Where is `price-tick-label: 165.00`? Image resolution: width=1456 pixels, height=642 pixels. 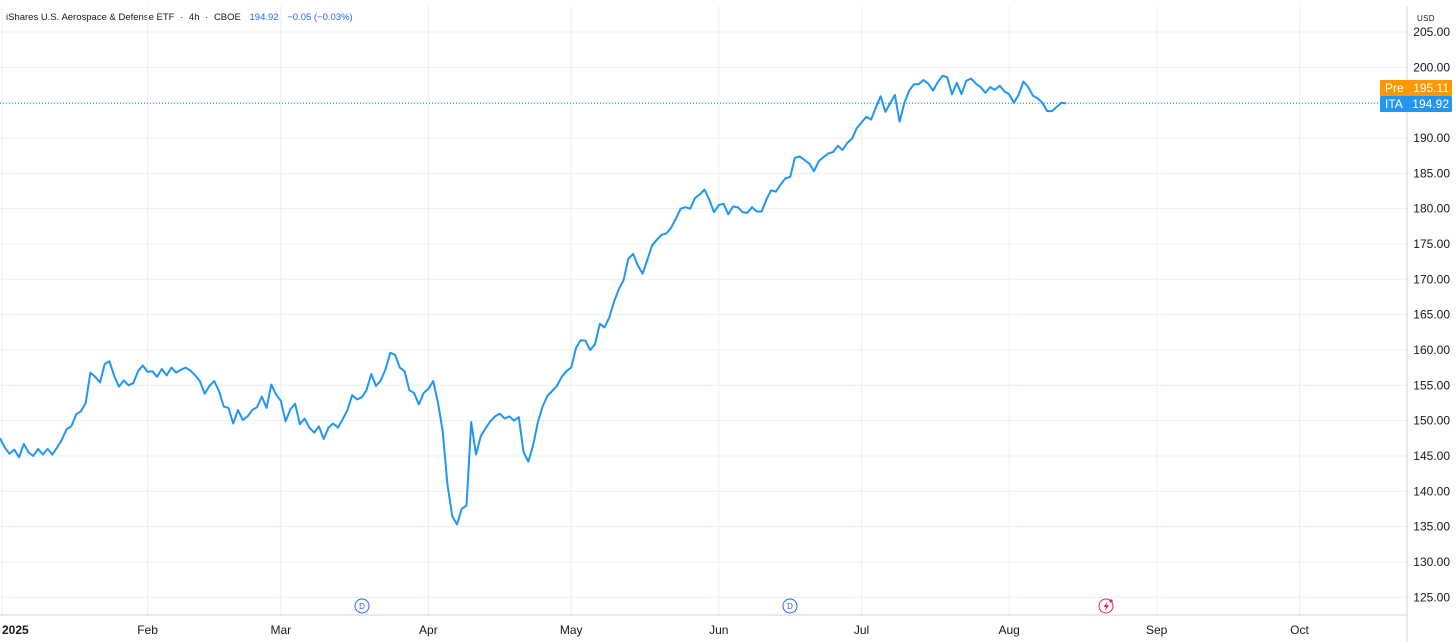 price-tick-label: 165.00 is located at coordinates (1431, 315).